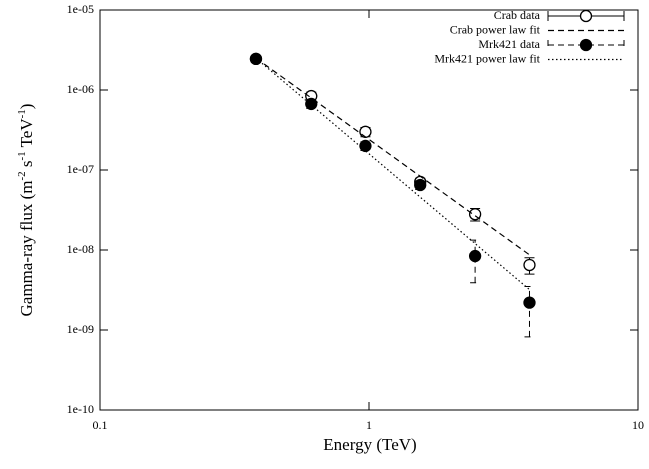  Describe the element at coordinates (26, 135) in the screenshot. I see `y-axis-label-part: TeV` at that location.